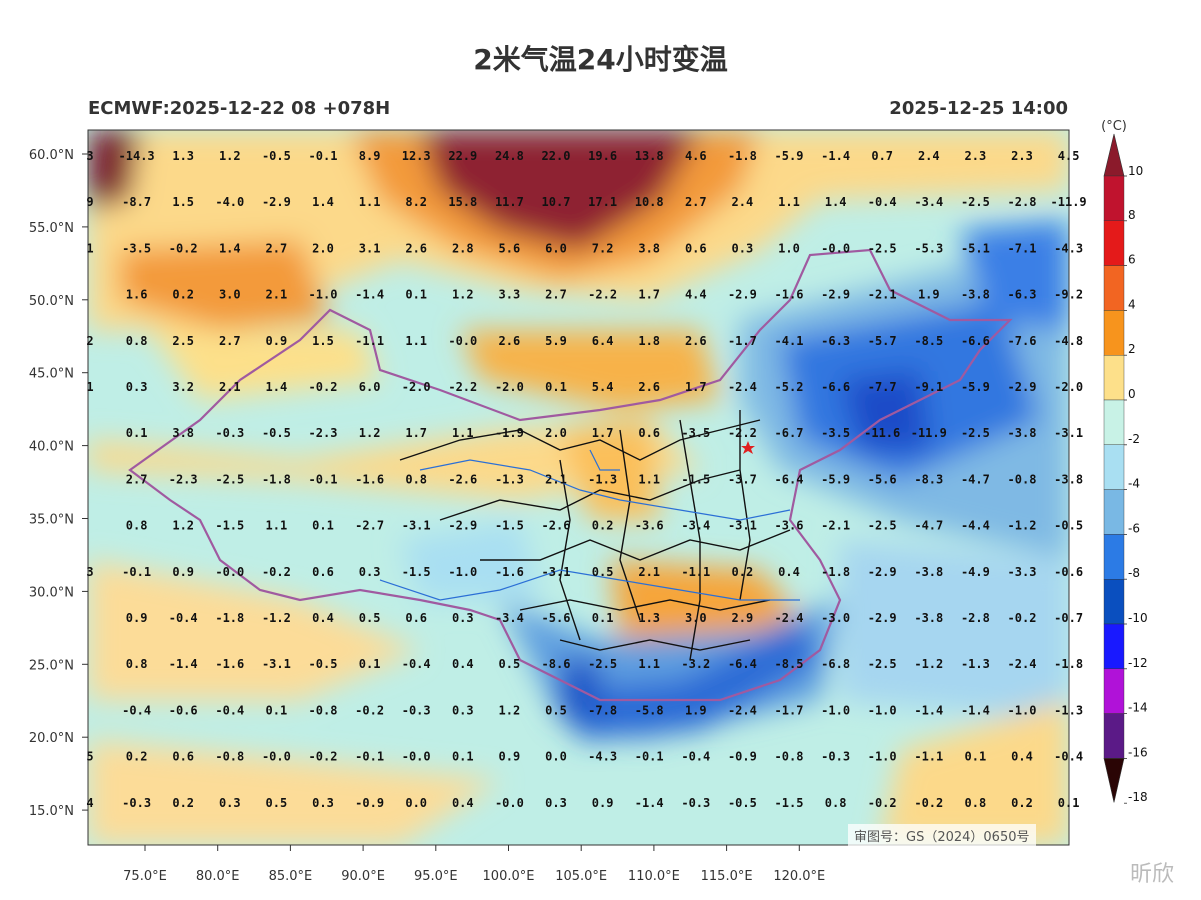  Describe the element at coordinates (695, 664) in the screenshot. I see `grid-value: -3.2` at that location.